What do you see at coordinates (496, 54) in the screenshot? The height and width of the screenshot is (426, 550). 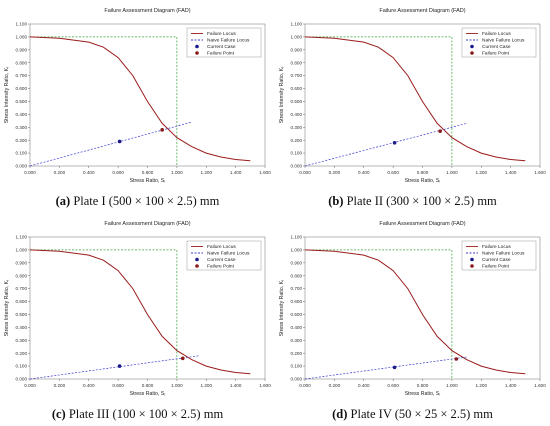 I see `legend-label: Failure Point` at bounding box center [496, 54].